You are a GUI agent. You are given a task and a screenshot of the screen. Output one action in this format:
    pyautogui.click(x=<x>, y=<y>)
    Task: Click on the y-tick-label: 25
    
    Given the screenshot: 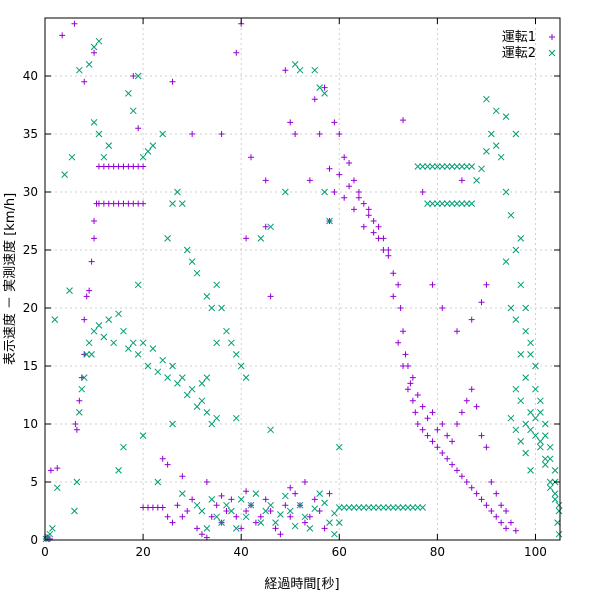 What is the action you would take?
    pyautogui.click(x=30, y=250)
    